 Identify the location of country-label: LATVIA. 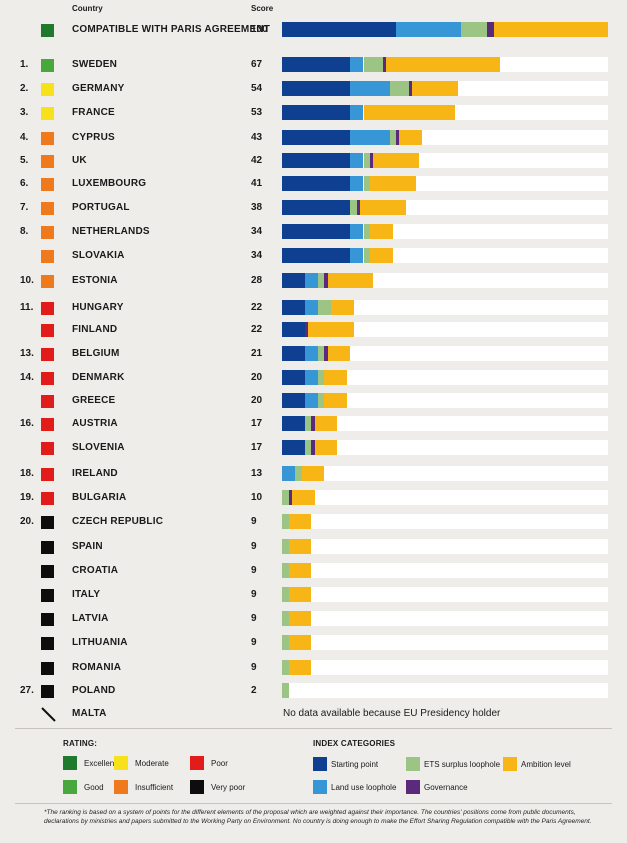
(90, 618).